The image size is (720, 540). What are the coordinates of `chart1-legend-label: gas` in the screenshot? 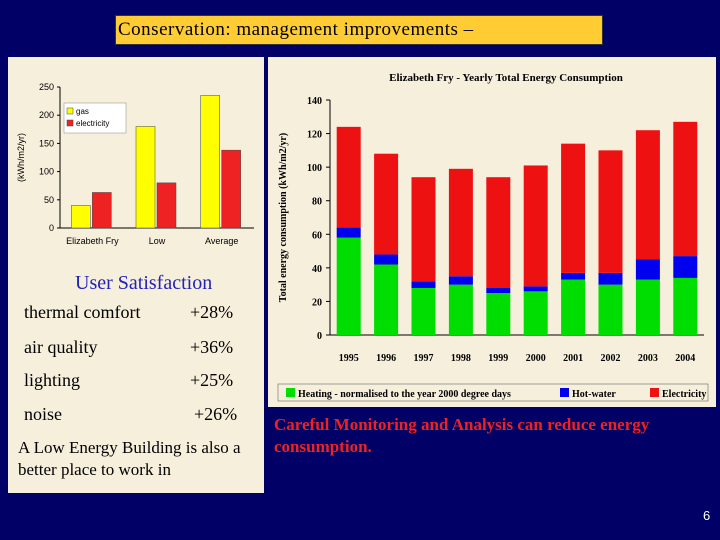 It's located at (82, 111).